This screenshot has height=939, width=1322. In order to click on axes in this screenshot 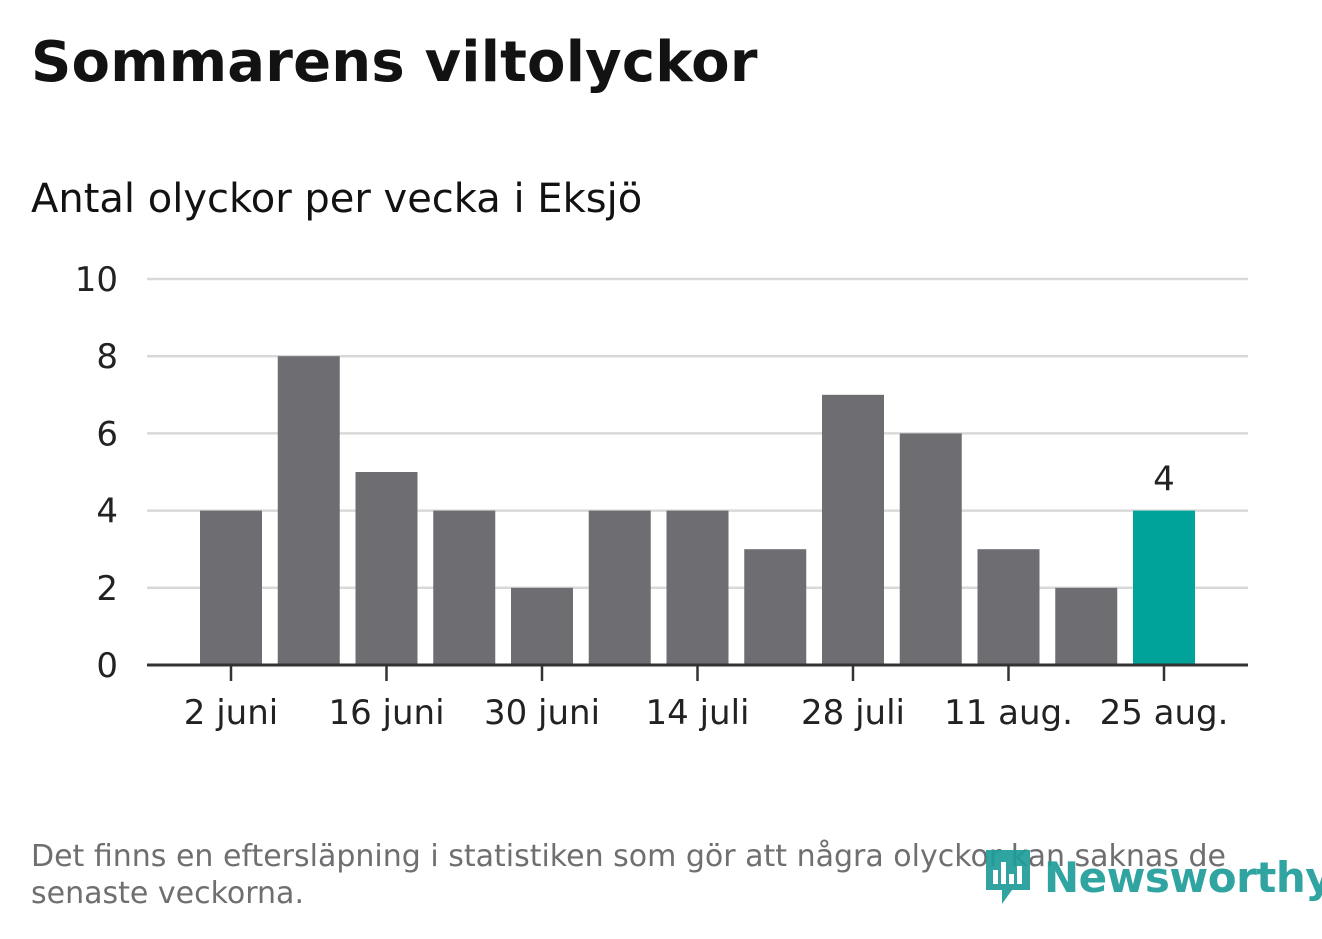, I will do `click(697, 672)`.